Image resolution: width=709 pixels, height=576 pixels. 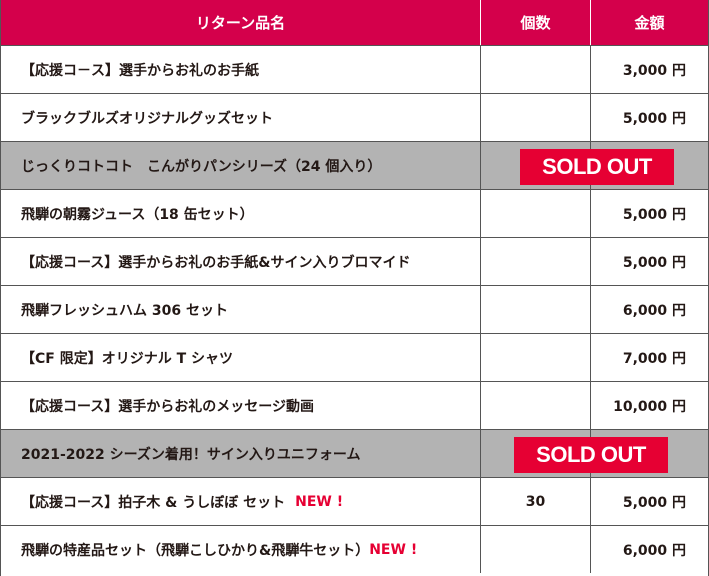 I want to click on header-name: リターン品名, so click(x=241, y=22).